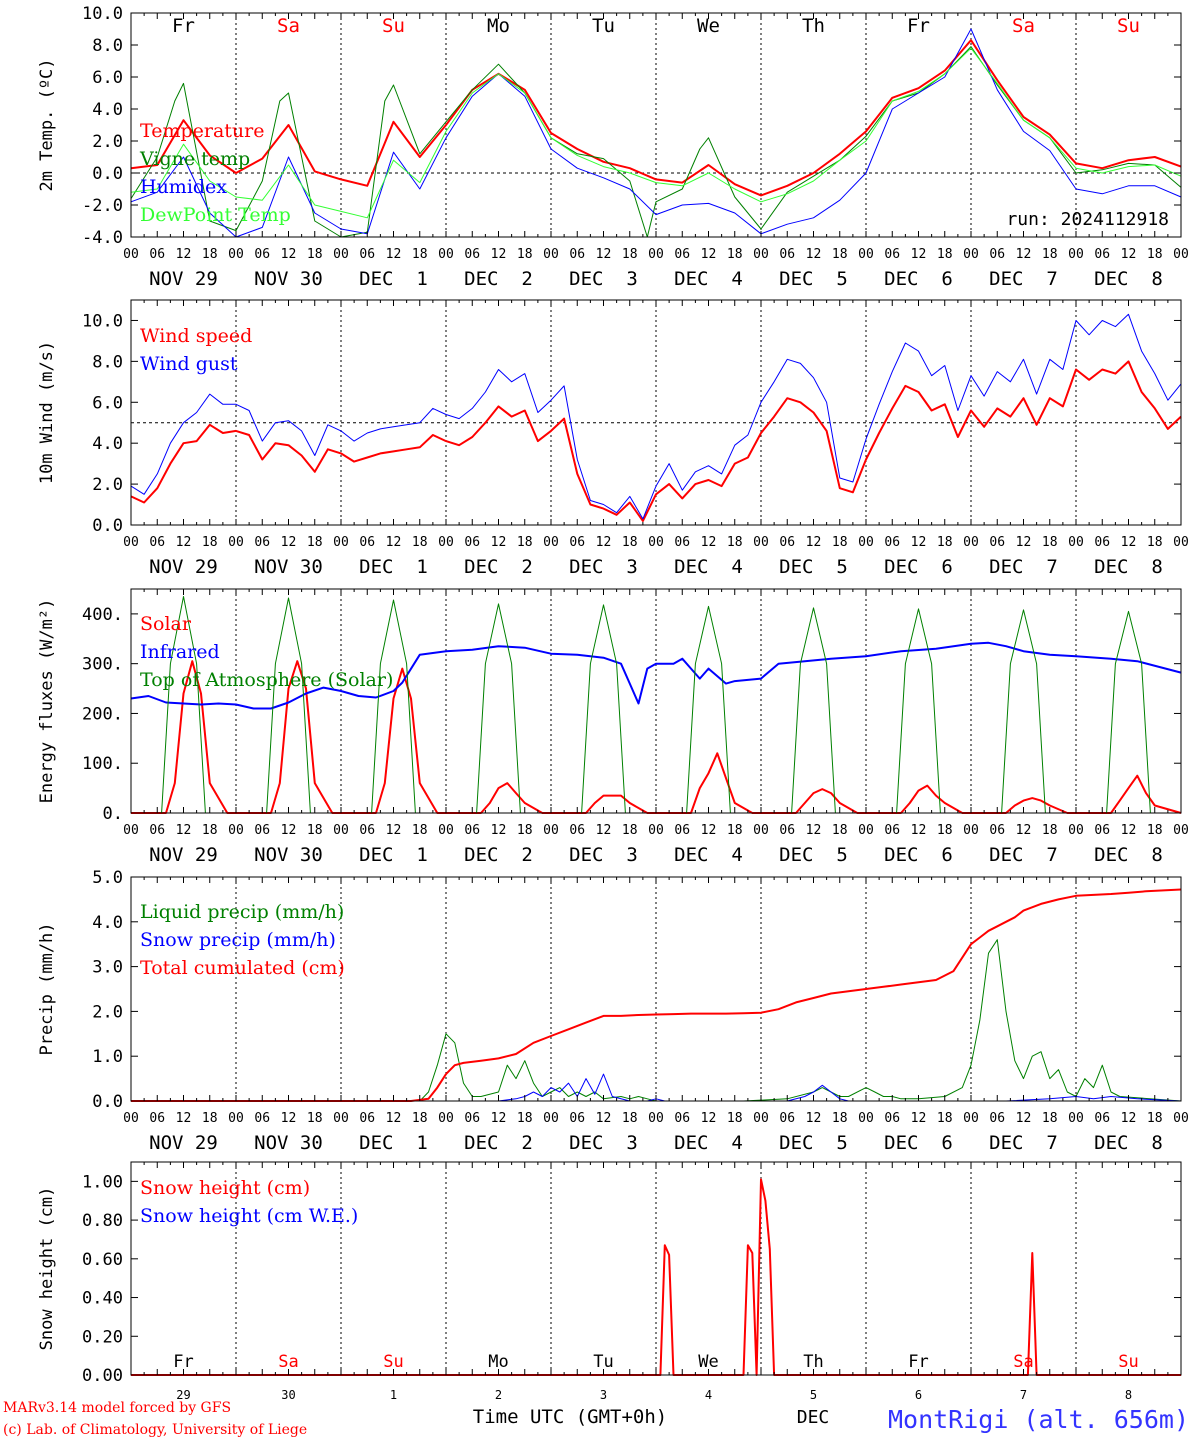 The height and width of the screenshot is (1440, 1194). I want to click on y-tick-label: 400., so click(102, 615).